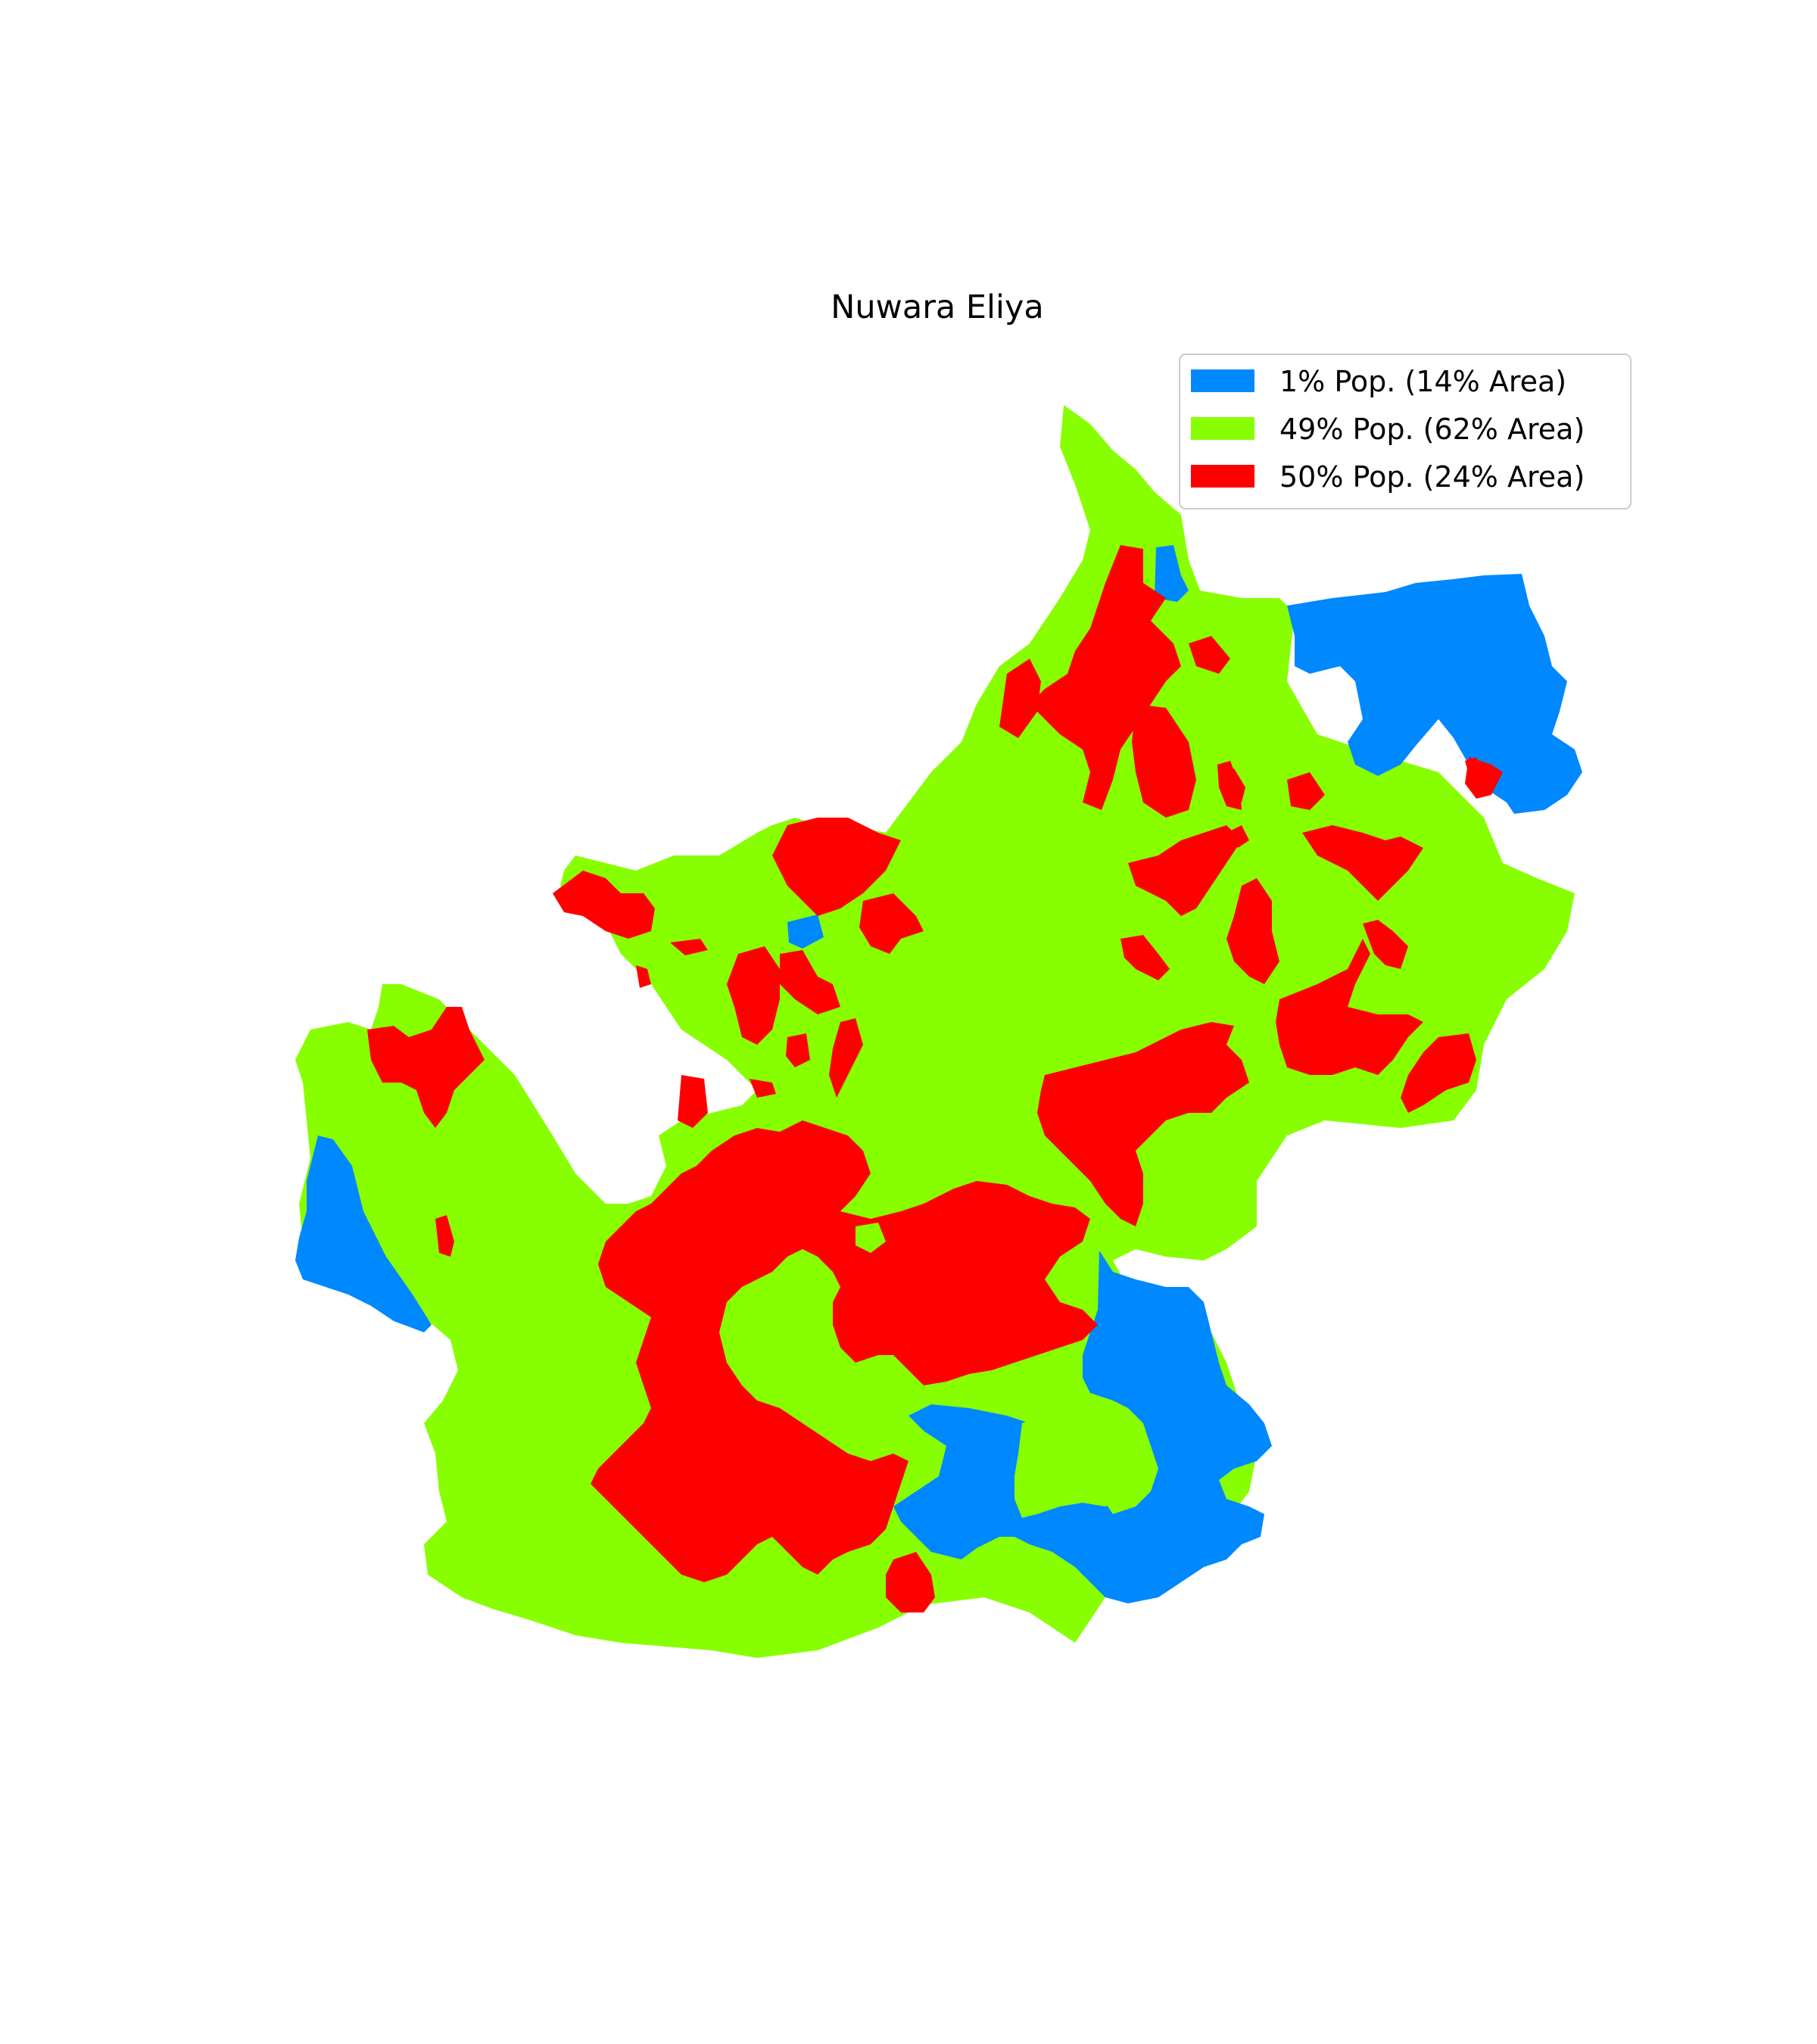 This screenshot has height=2044, width=1817. Describe the element at coordinates (426, 1067) in the screenshot. I see `region-red-far-west` at that location.